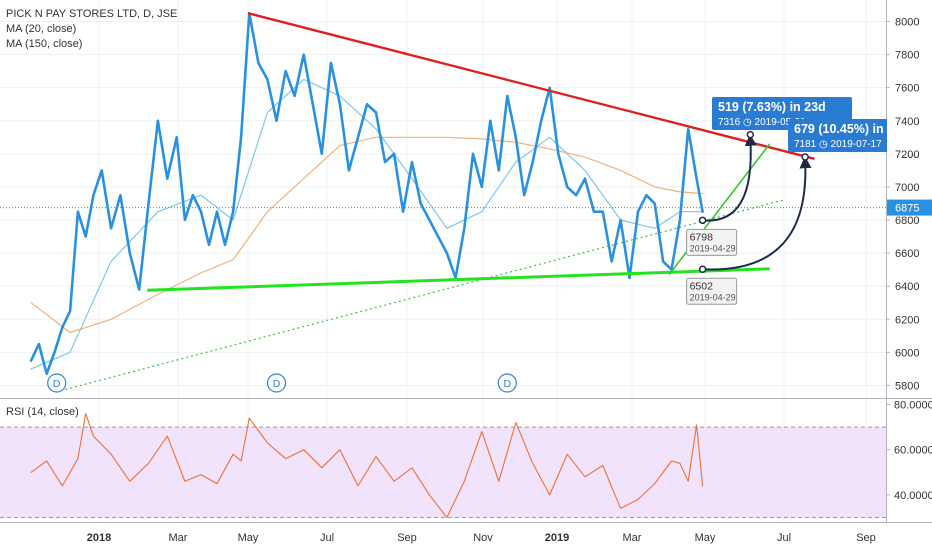  Describe the element at coordinates (99, 538) in the screenshot. I see `x-tick-label: 2018` at that location.